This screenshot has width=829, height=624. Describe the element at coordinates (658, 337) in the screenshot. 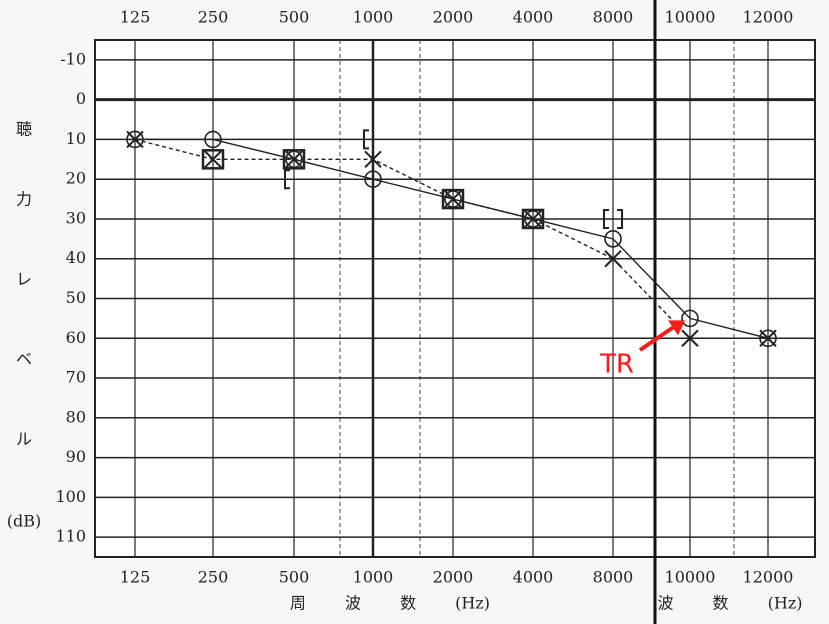

I see `annotation-arrow` at that location.